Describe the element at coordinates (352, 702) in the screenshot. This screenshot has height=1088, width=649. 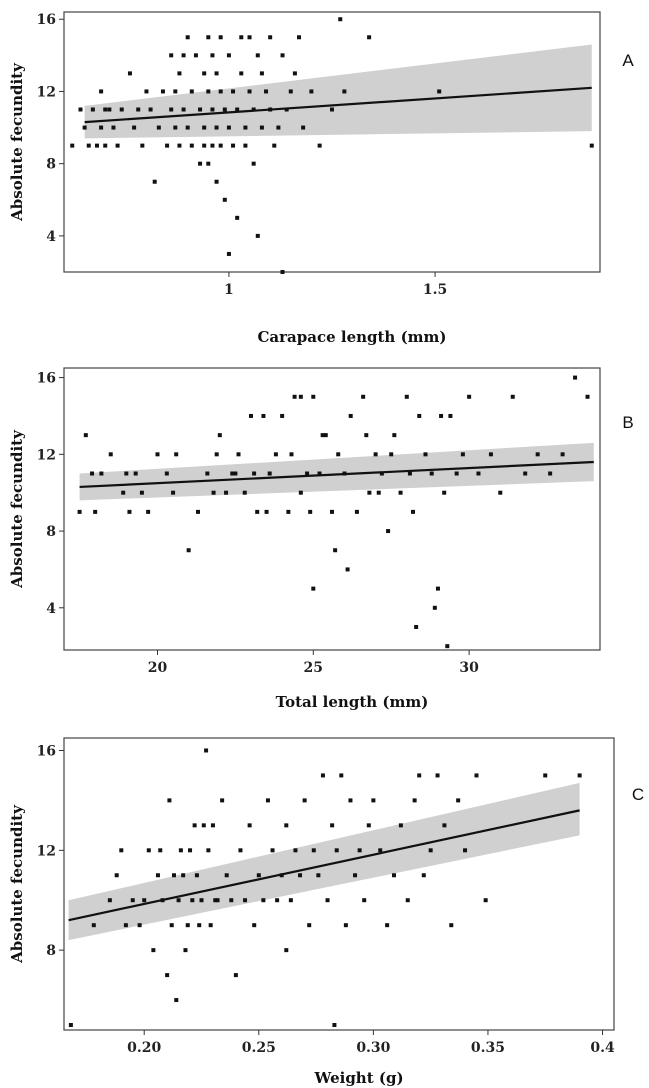
I see `x-axis-title: Total length (mm)` at that location.